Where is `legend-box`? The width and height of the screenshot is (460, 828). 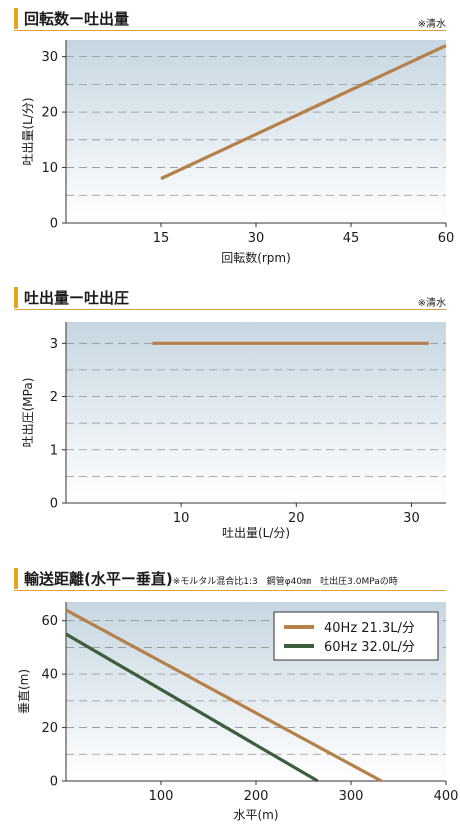
legend-box is located at coordinates (356, 636).